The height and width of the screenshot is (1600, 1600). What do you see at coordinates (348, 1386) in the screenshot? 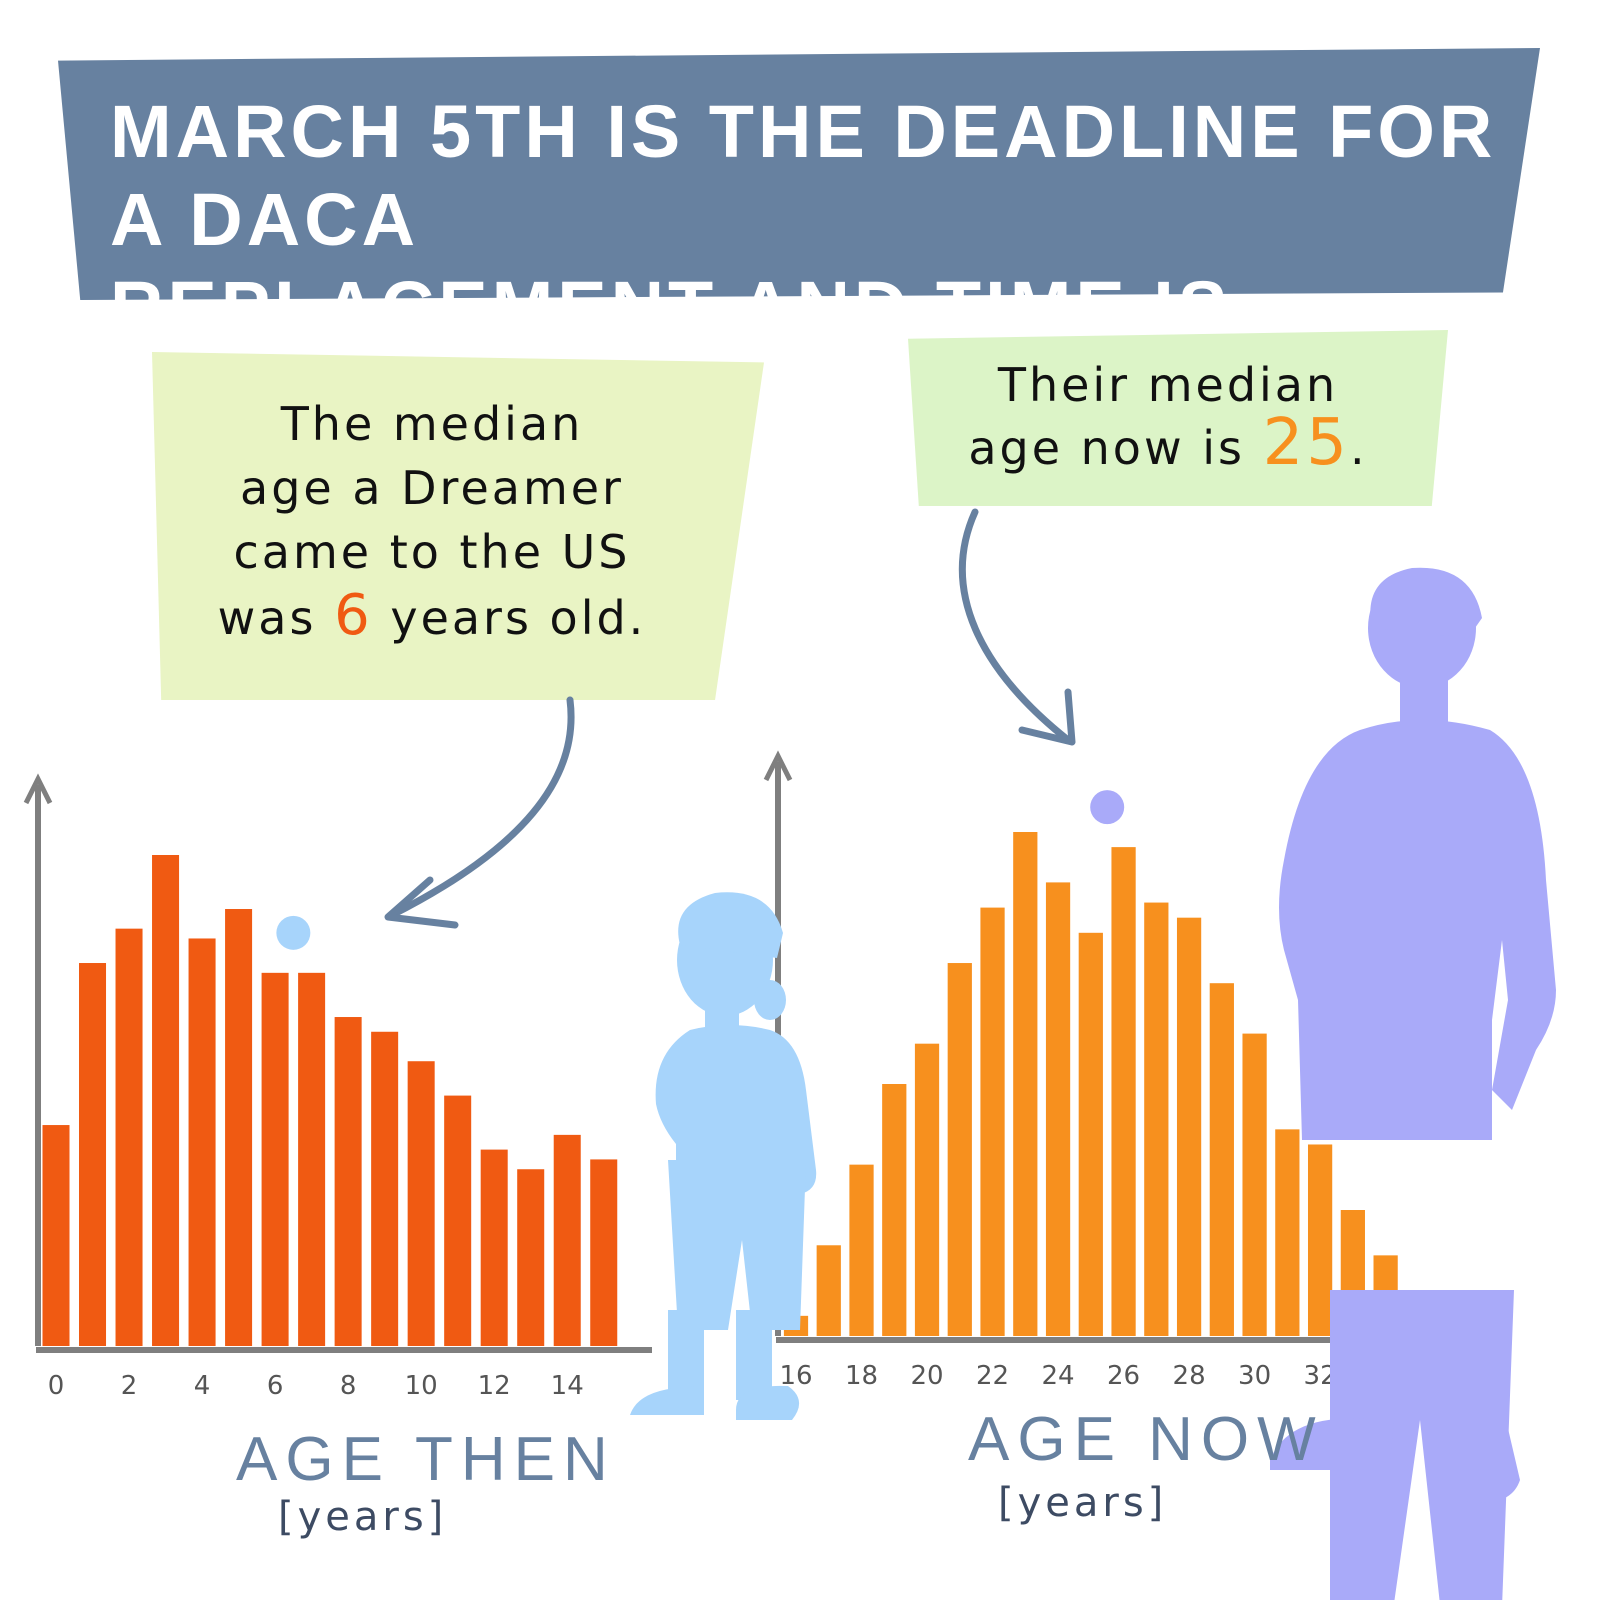
I see `x-tick-label: 8` at bounding box center [348, 1386].